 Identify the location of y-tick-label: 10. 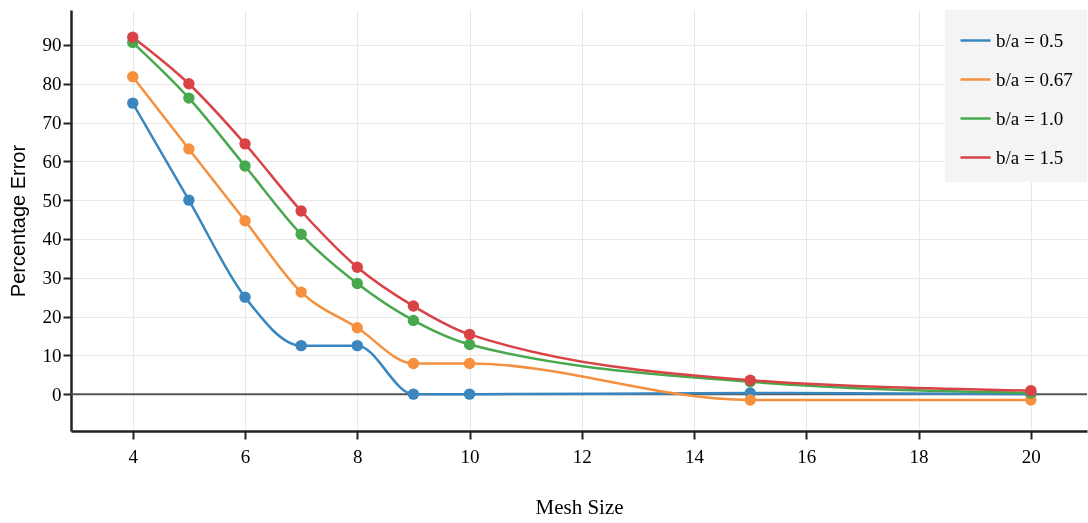
(52, 355).